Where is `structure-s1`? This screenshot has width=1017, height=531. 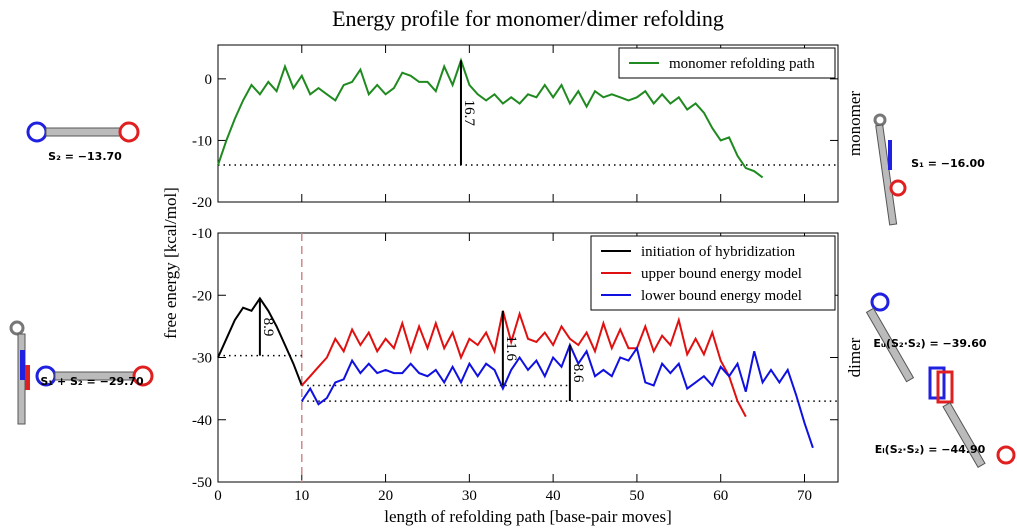 structure-s1 is located at coordinates (890, 169).